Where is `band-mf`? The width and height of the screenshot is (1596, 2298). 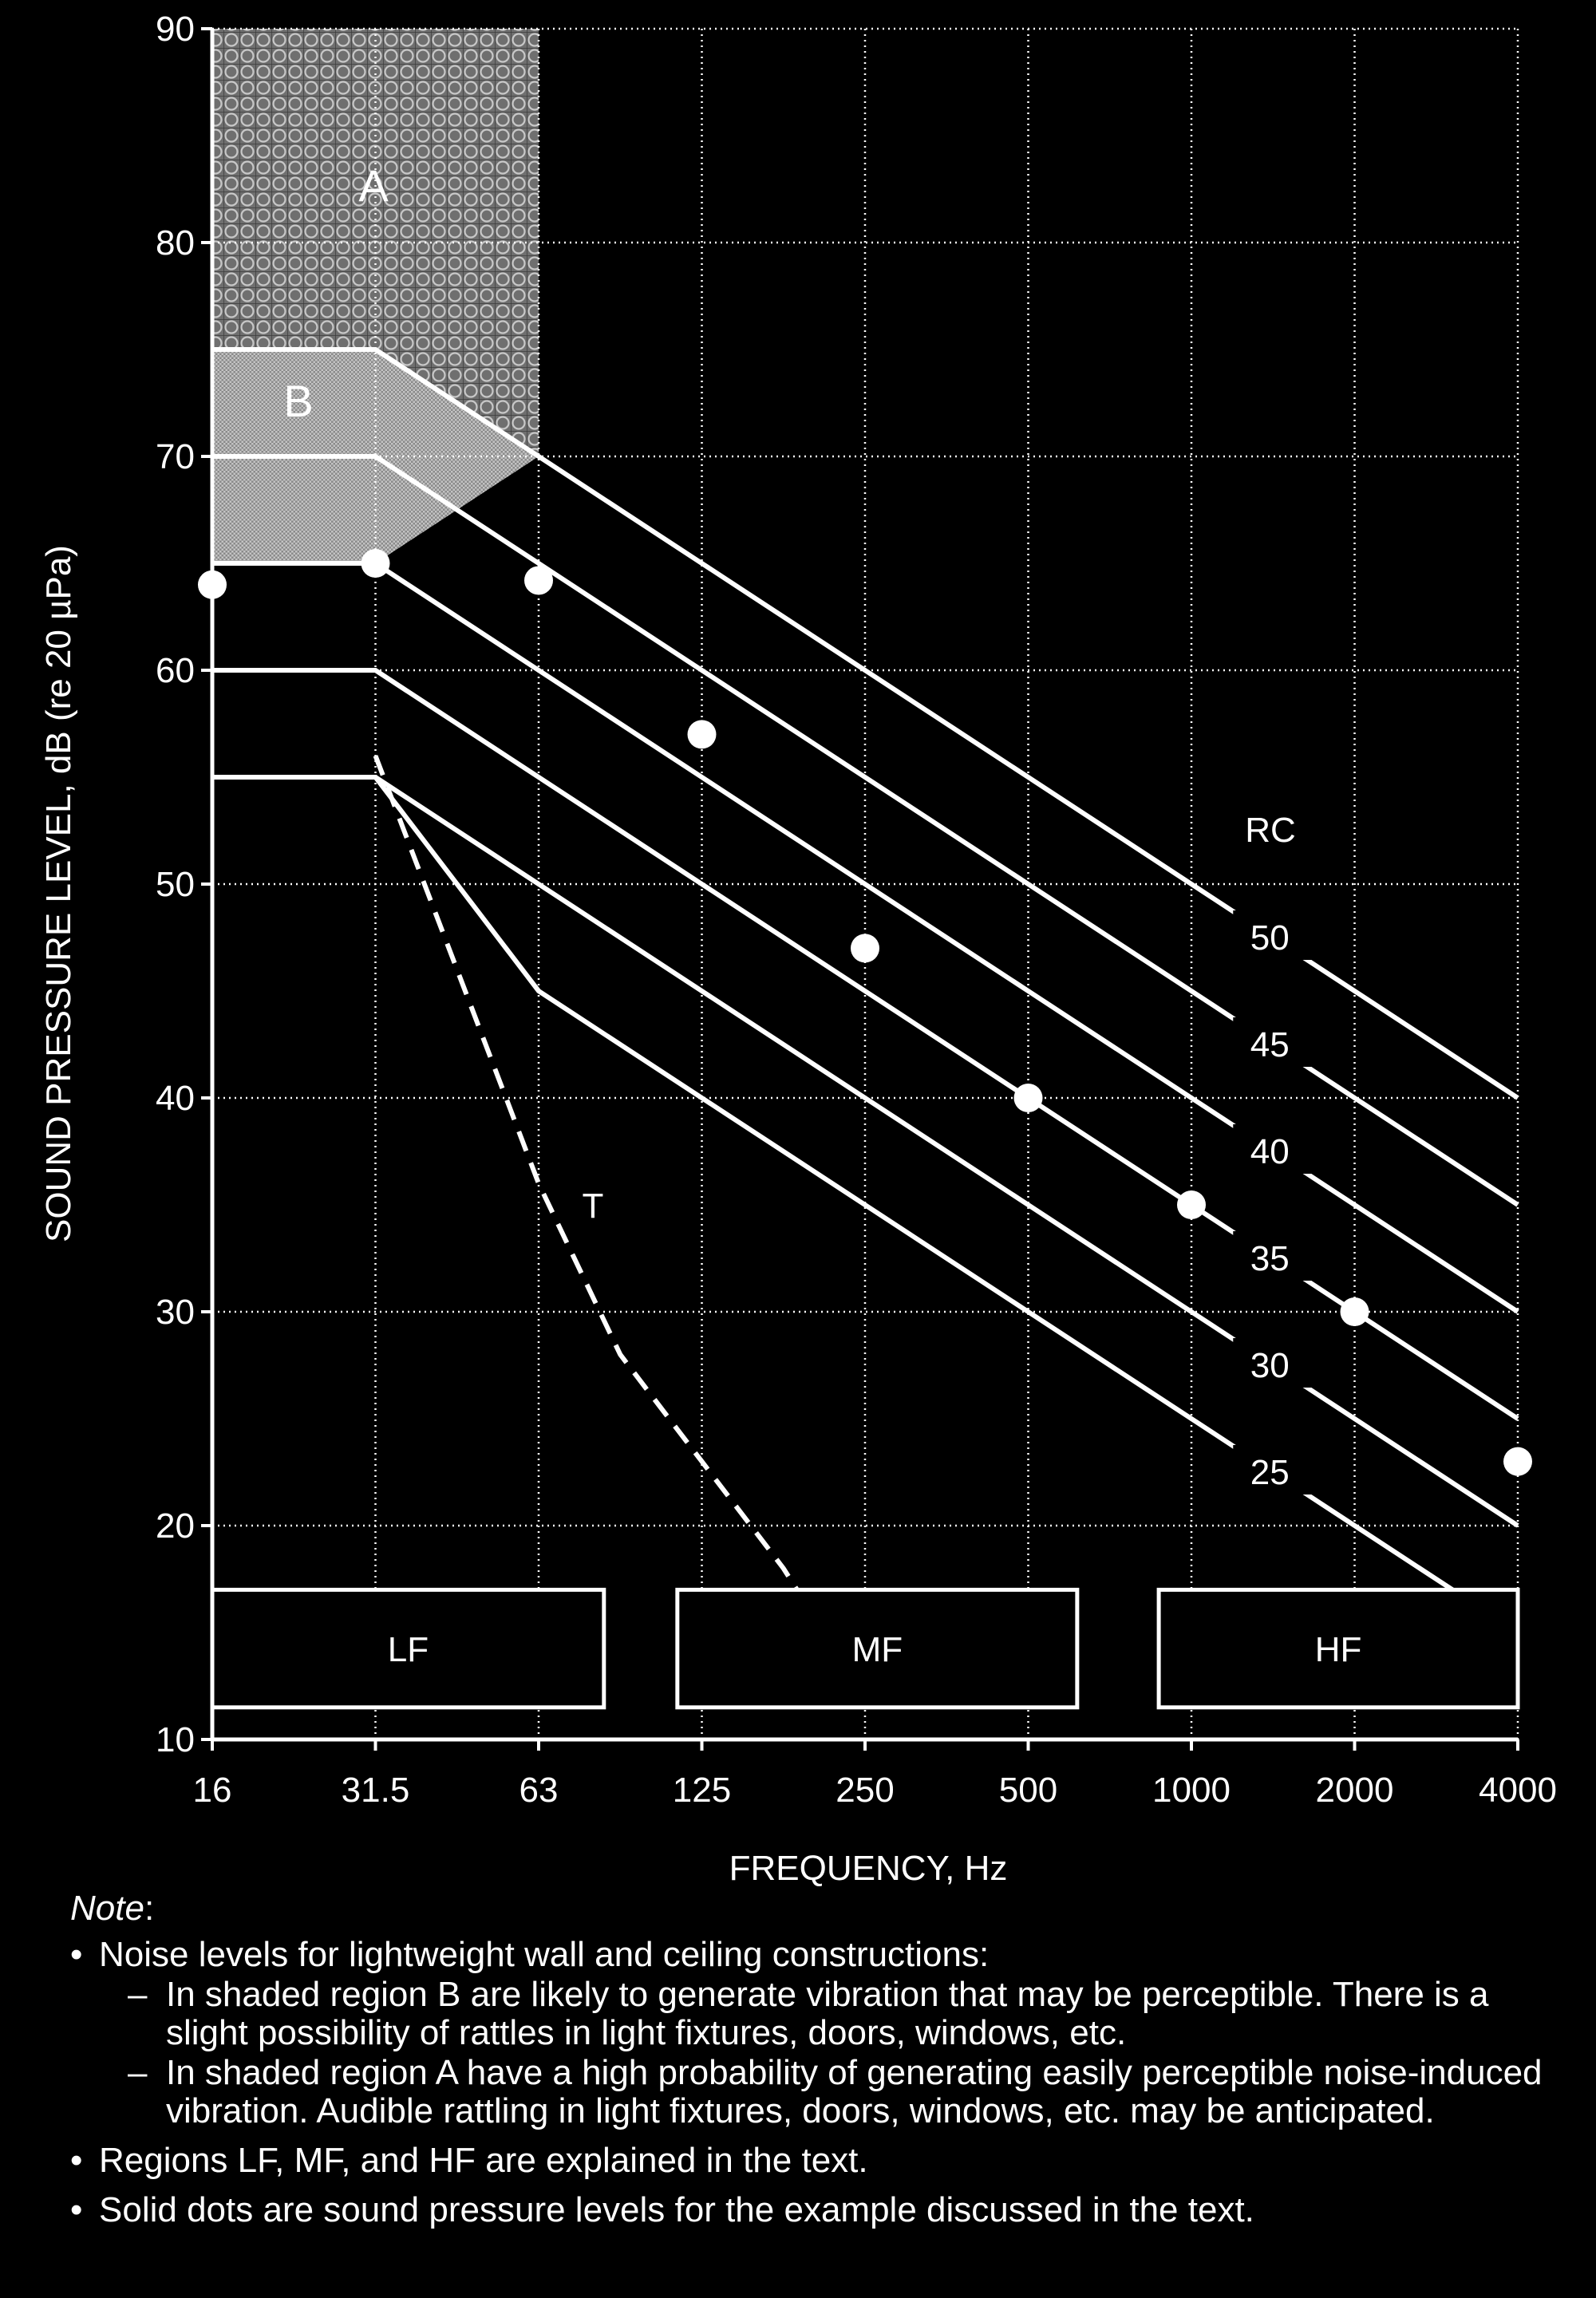
band-mf is located at coordinates (878, 1649).